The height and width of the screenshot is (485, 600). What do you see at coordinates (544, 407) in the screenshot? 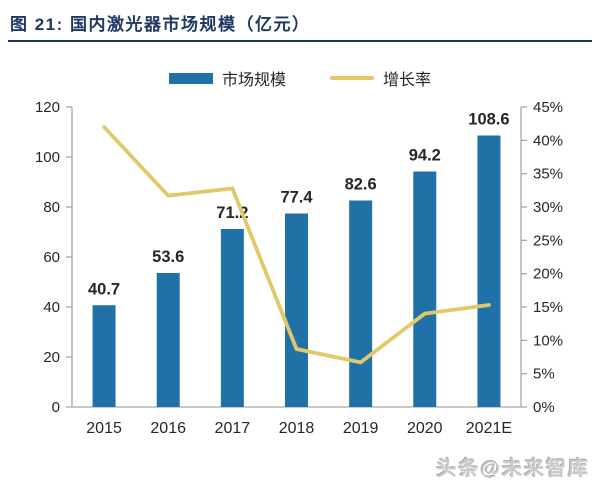
I see `right-axis-tick-label: 0%` at bounding box center [544, 407].